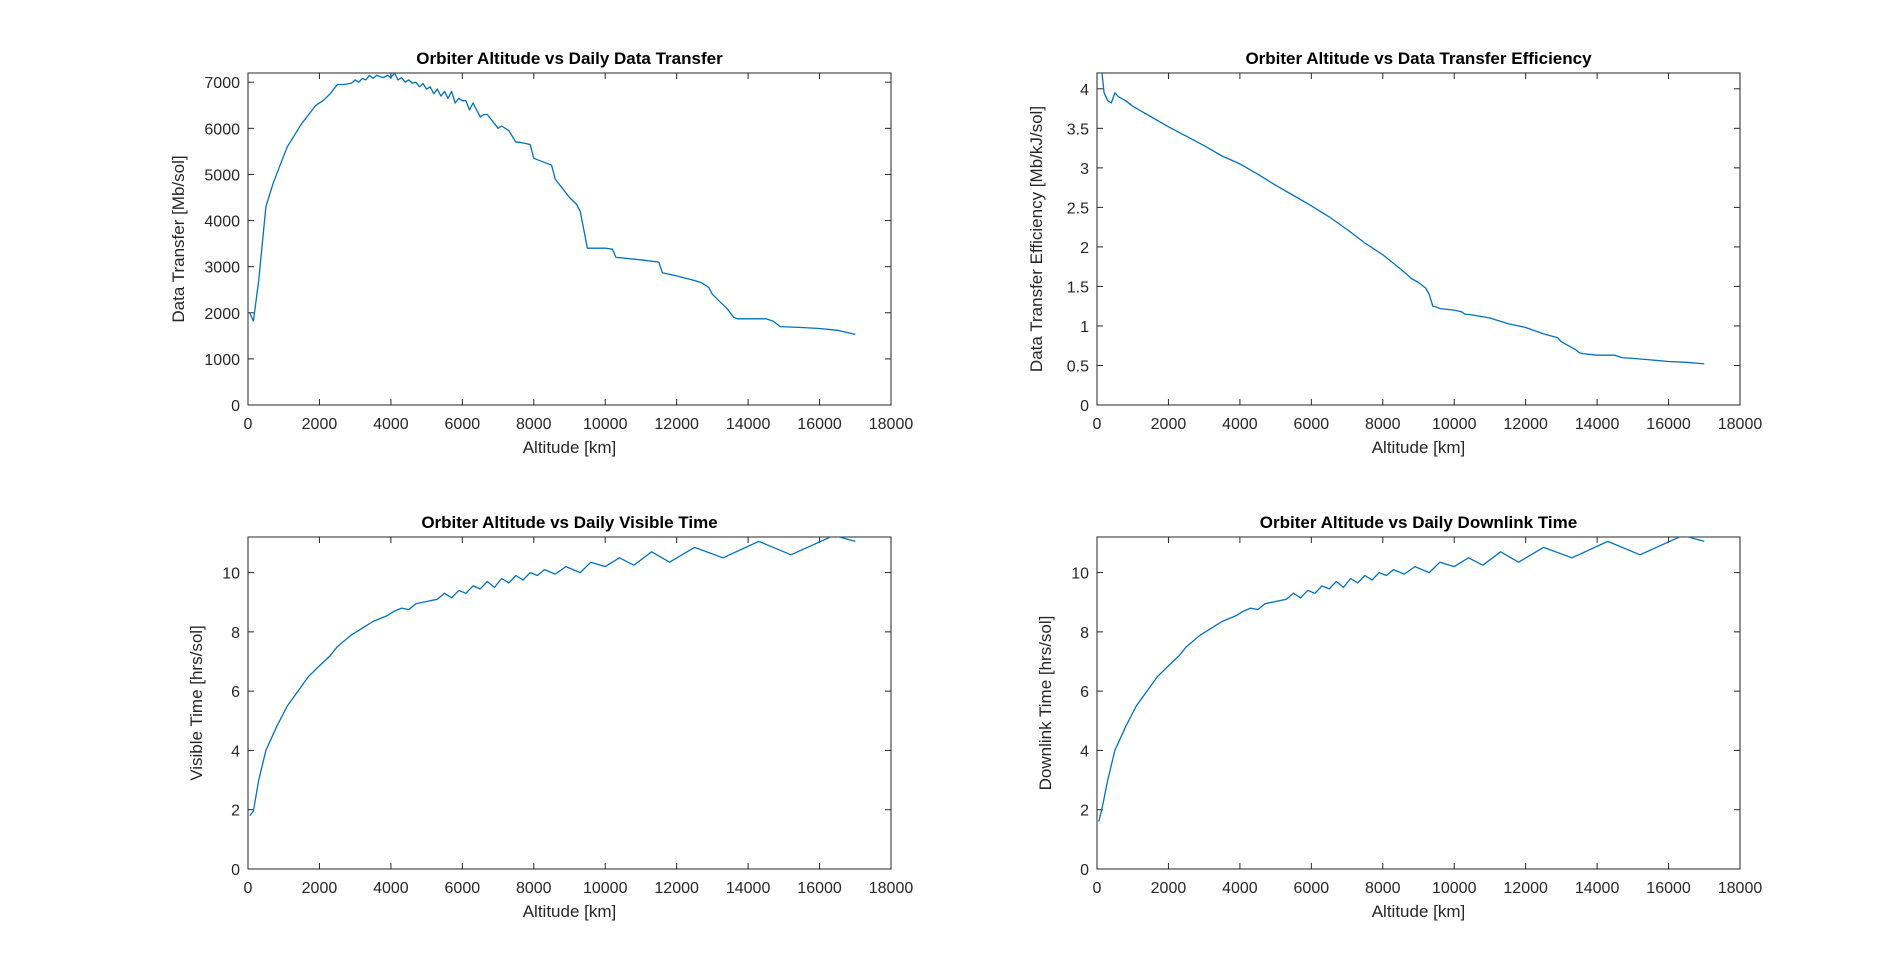 The height and width of the screenshot is (968, 1902). I want to click on y-tick-label: 5000, so click(222, 175).